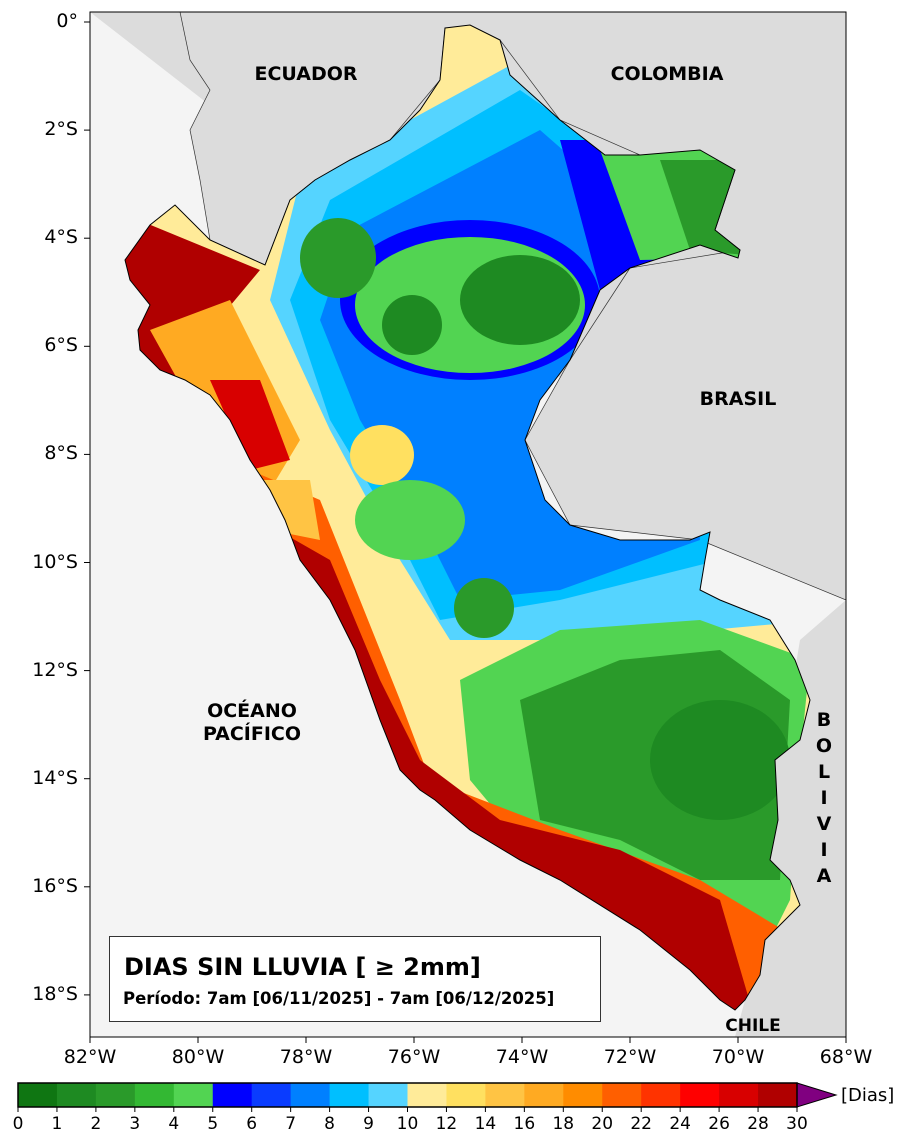 The width and height of the screenshot is (900, 1140). What do you see at coordinates (738, 1057) in the screenshot?
I see `lon-tick-label: 70°W` at bounding box center [738, 1057].